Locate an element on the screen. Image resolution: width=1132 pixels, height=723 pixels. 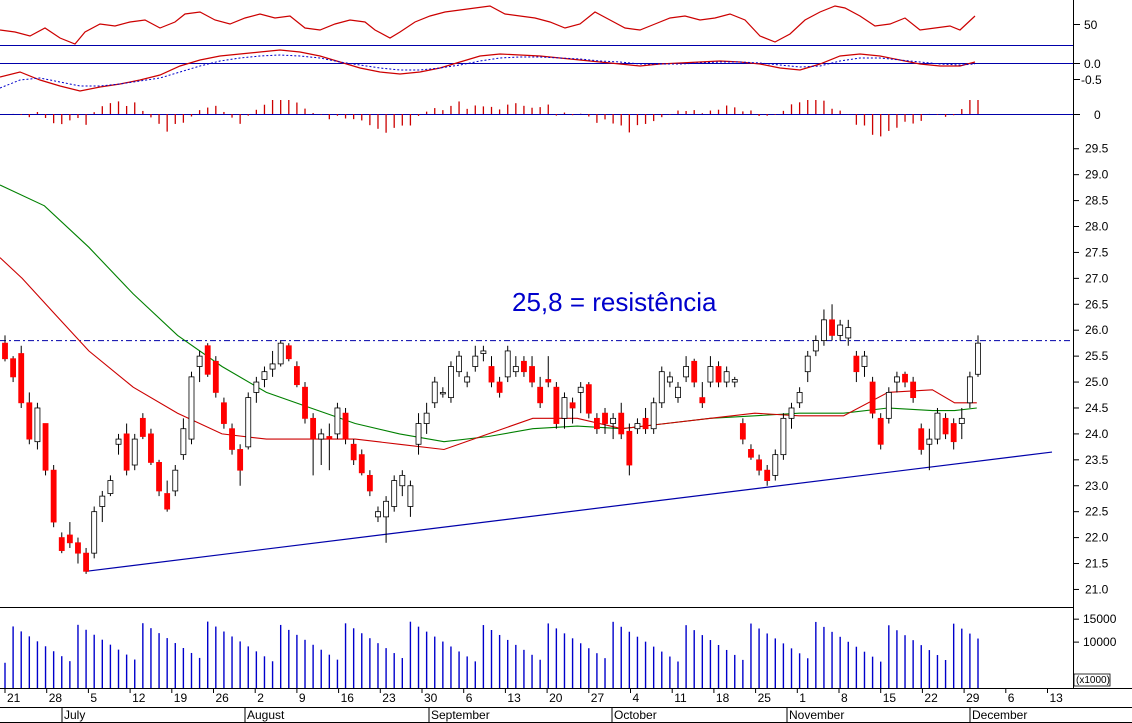
price-tick-label: 27.5 is located at coordinates (1097, 252).